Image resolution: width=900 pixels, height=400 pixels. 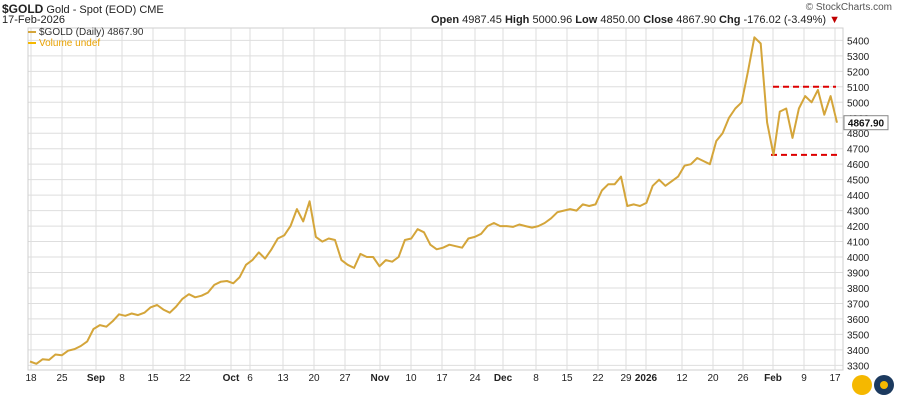 What do you see at coordinates (858, 103) in the screenshot?
I see `y-tick-label: 5000` at bounding box center [858, 103].